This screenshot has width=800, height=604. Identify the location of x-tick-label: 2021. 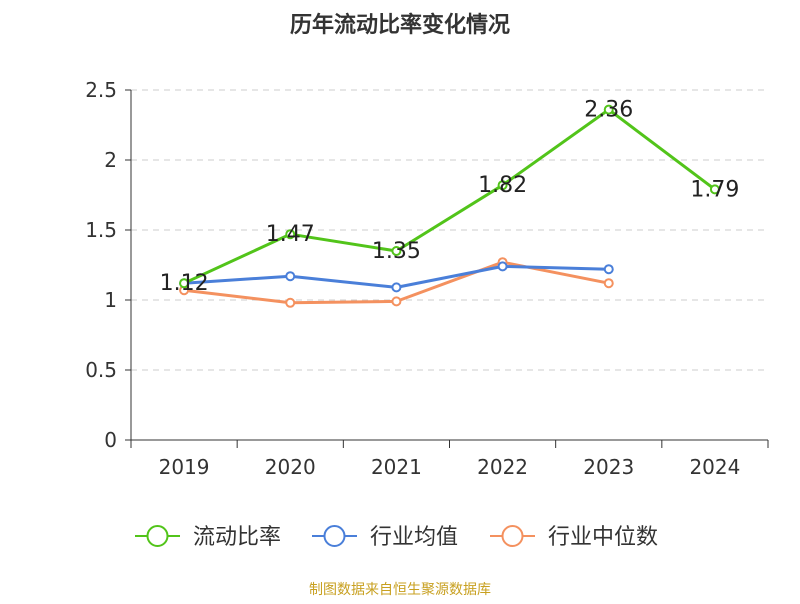
(396, 467).